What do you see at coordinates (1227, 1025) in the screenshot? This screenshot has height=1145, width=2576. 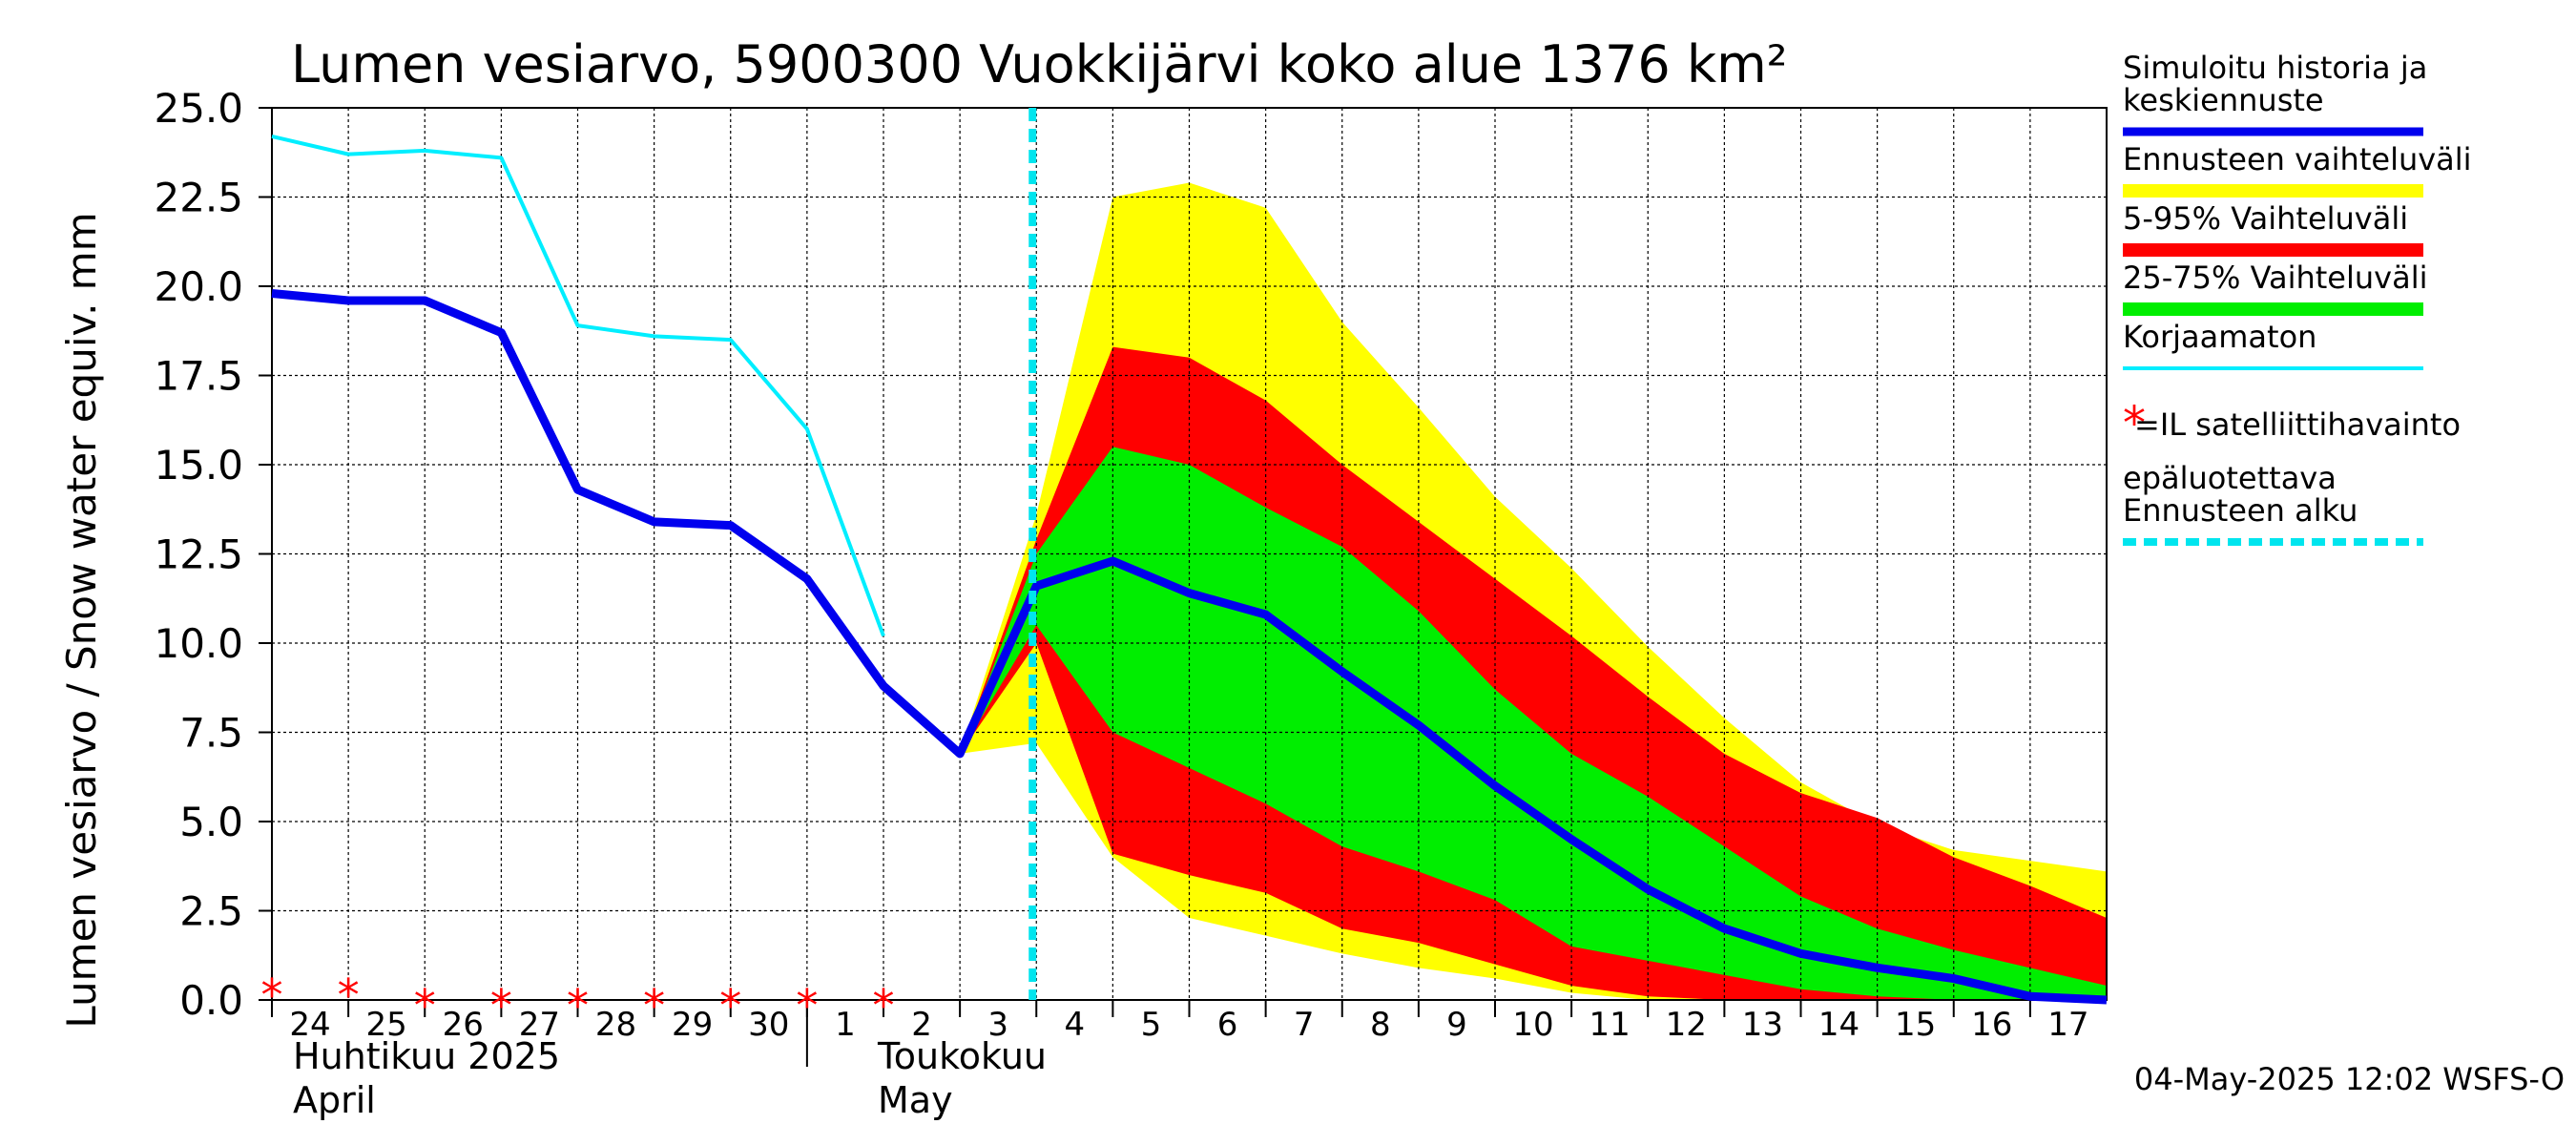 I see `x-tick-label: 6` at bounding box center [1227, 1025].